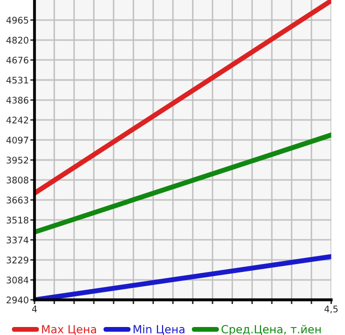  I want to click on y-tick-label: 3229, so click(17, 260).